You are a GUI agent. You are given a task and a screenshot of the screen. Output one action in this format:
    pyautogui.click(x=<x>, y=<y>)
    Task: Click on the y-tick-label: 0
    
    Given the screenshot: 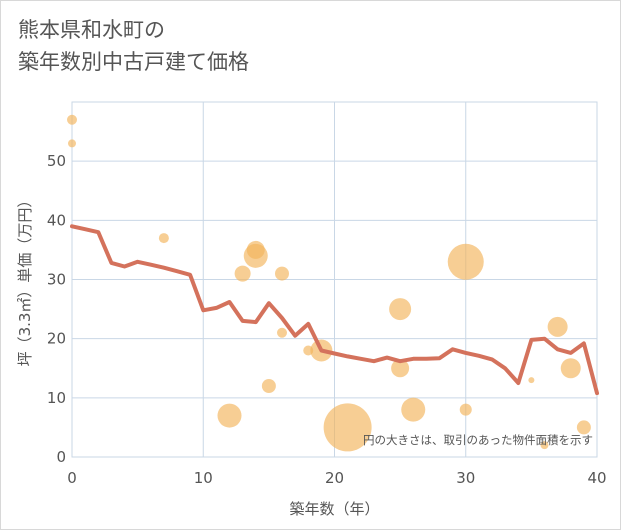 What is the action you would take?
    pyautogui.click(x=61, y=457)
    